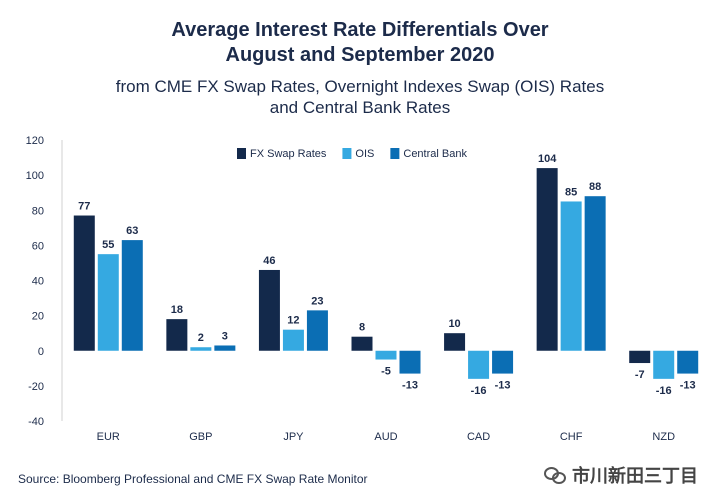 This screenshot has width=720, height=500. What do you see at coordinates (132, 295) in the screenshot?
I see `bar-eur-central-bank` at bounding box center [132, 295].